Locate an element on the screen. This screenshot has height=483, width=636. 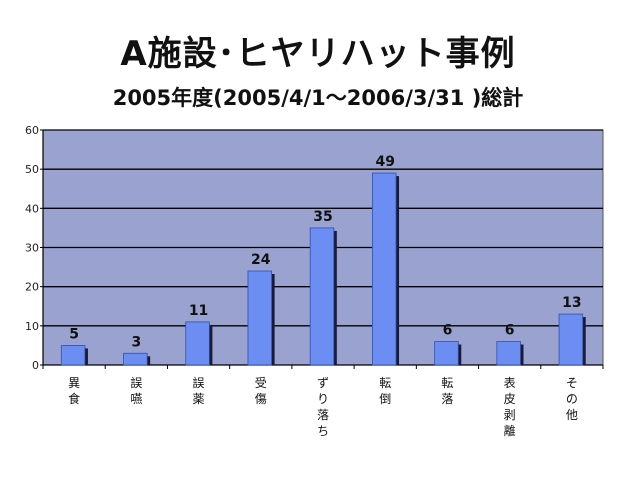
y-tick-label: 10 is located at coordinates (32, 326).